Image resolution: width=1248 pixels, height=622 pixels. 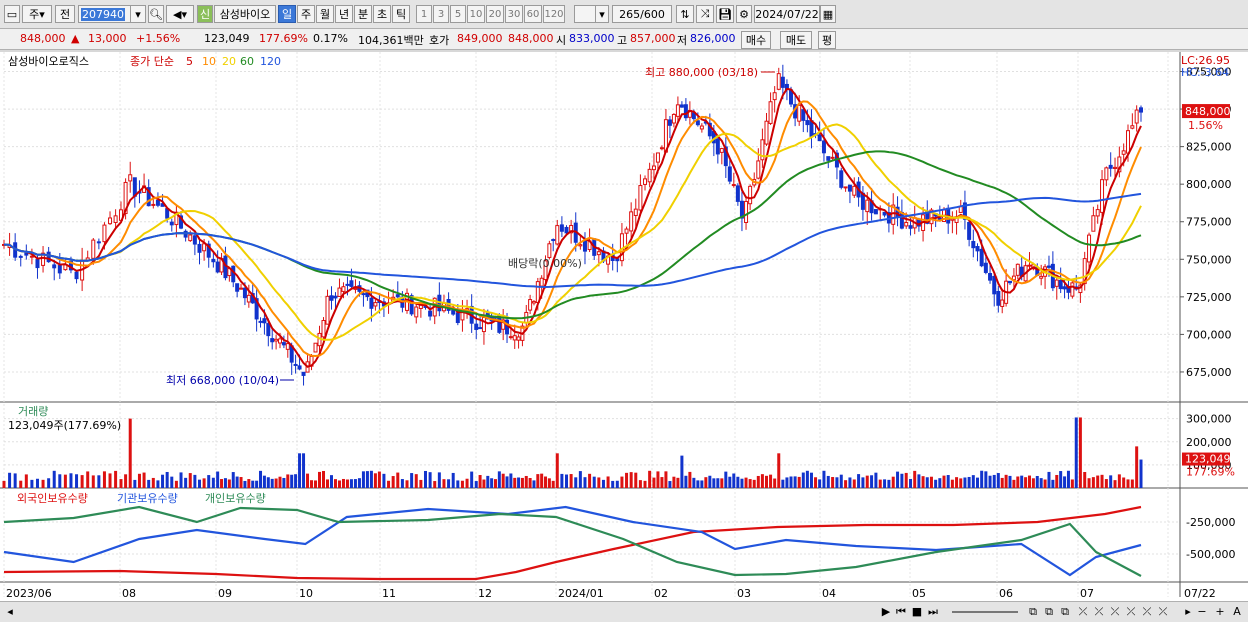 I want to click on scroll-right-icon: ▸, so click(x=1188, y=611).